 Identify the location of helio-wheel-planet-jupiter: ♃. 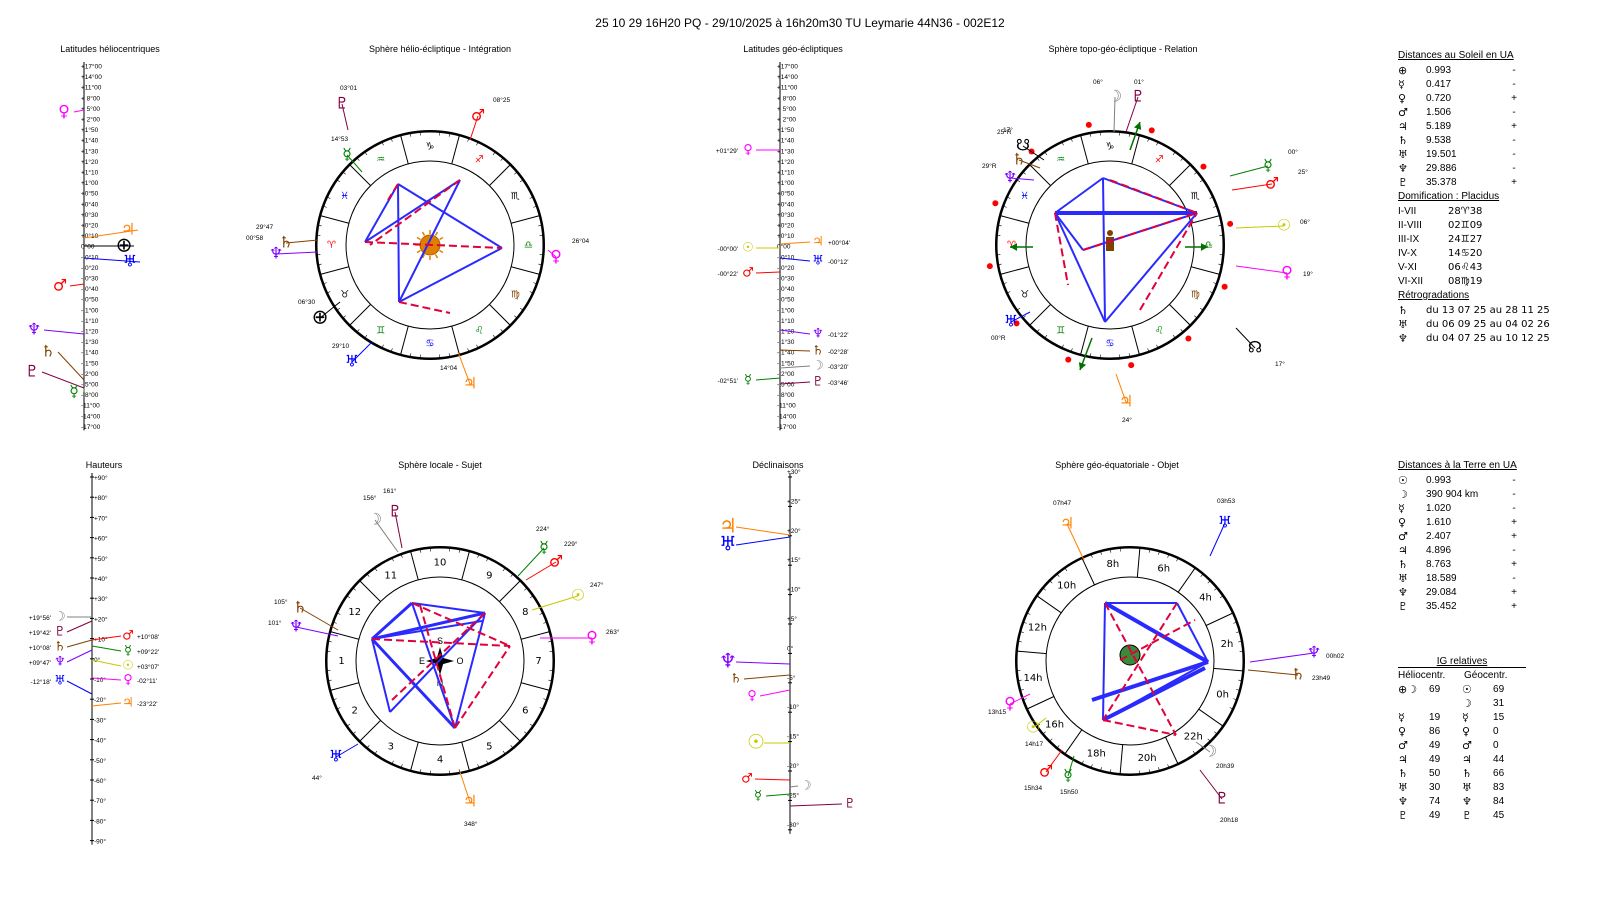
(470, 383).